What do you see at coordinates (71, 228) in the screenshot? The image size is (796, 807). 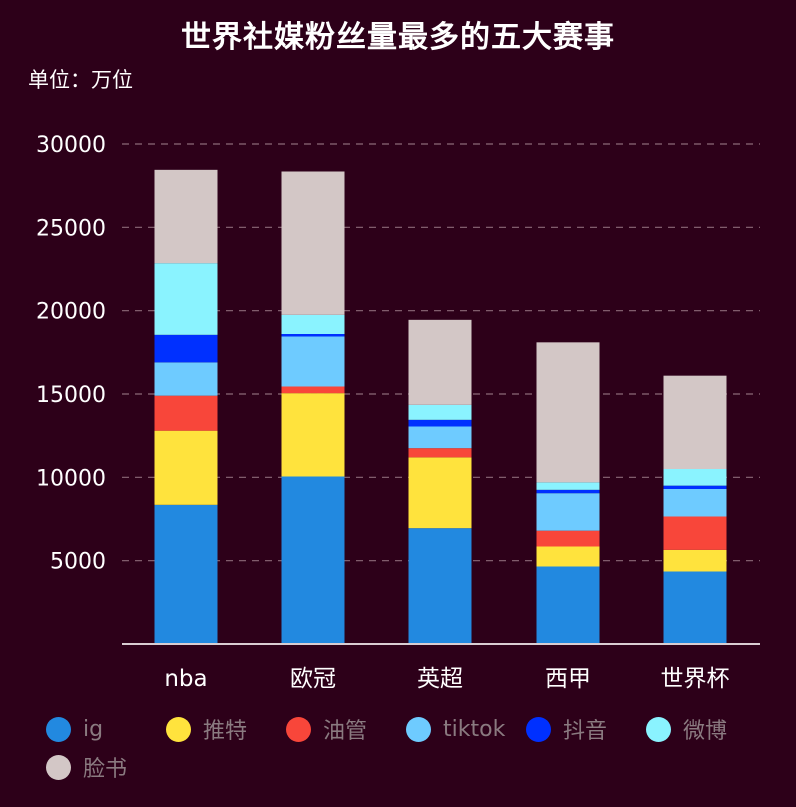 I see `y-tick-label: 25000` at bounding box center [71, 228].